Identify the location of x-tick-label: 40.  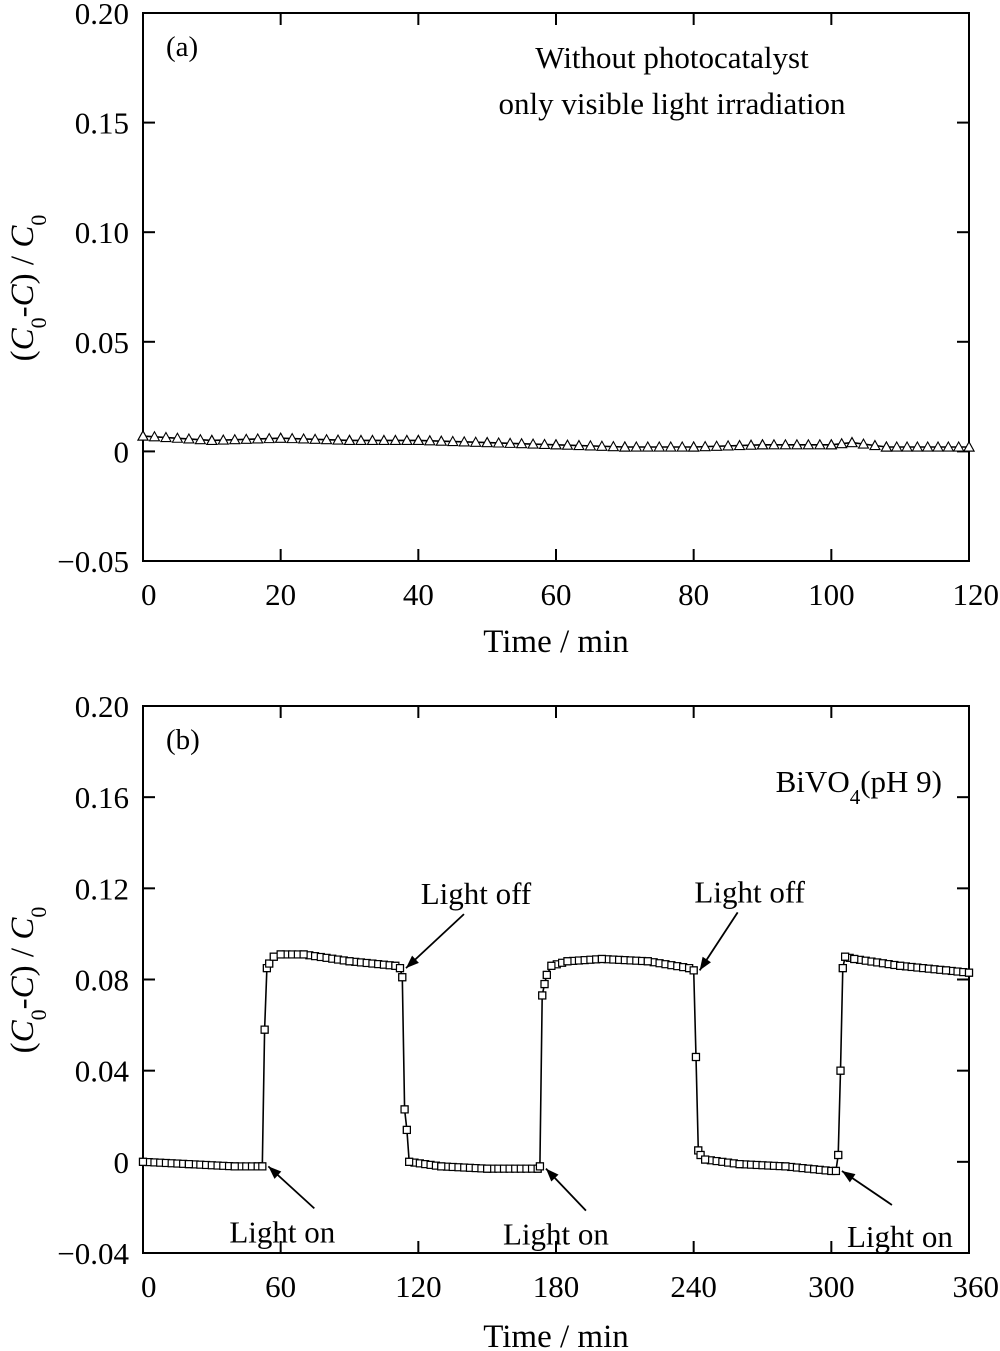
(418, 594).